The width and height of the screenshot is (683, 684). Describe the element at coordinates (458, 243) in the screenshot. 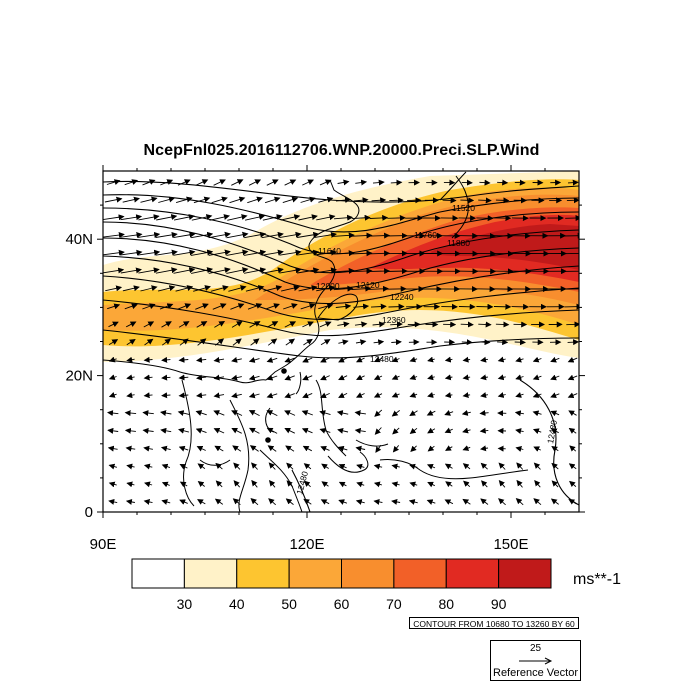

I see `contour-label: 11880` at that location.